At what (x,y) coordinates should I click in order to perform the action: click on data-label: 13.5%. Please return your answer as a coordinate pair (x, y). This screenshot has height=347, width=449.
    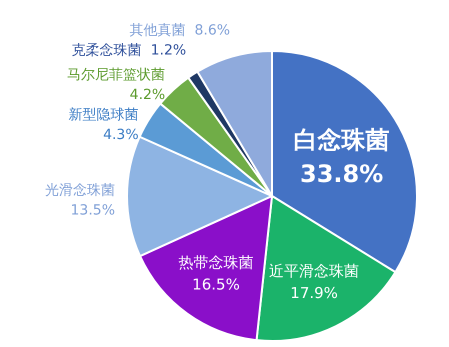
    Looking at the image, I should click on (92, 210).